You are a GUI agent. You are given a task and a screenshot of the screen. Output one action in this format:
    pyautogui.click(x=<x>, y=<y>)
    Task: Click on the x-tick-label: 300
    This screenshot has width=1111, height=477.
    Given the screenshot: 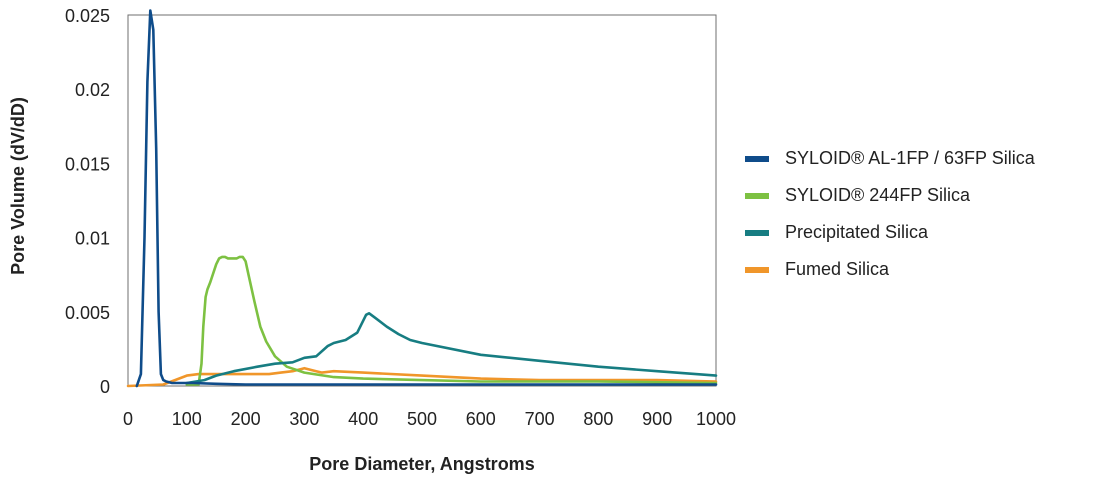 What is the action you would take?
    pyautogui.click(x=304, y=419)
    